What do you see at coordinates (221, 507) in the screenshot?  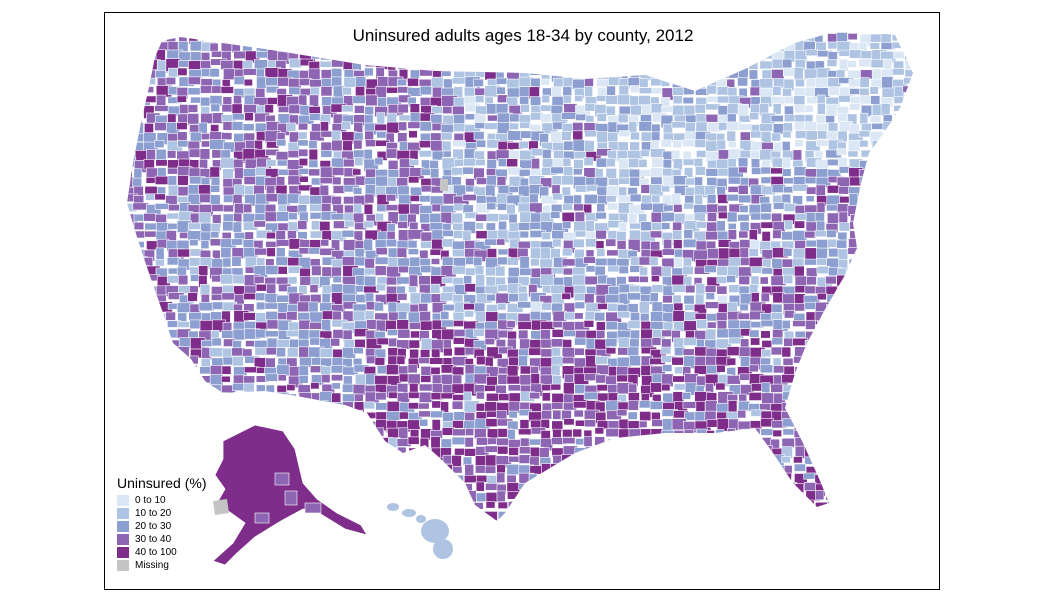 I see `alaska-missing` at bounding box center [221, 507].